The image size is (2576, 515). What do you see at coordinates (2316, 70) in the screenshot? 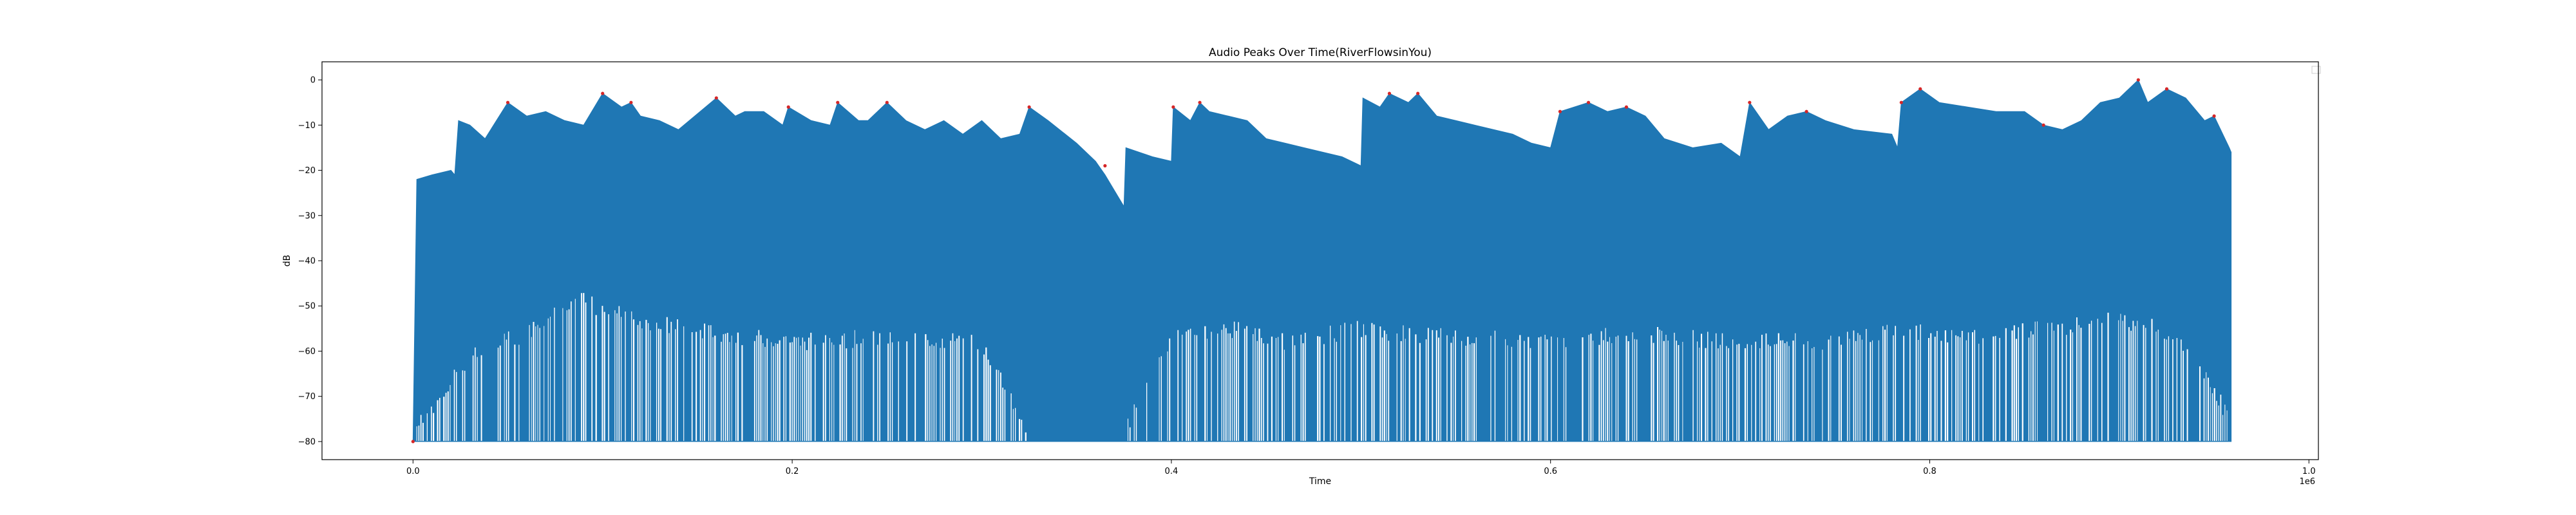
I see `legend-box` at bounding box center [2316, 70].